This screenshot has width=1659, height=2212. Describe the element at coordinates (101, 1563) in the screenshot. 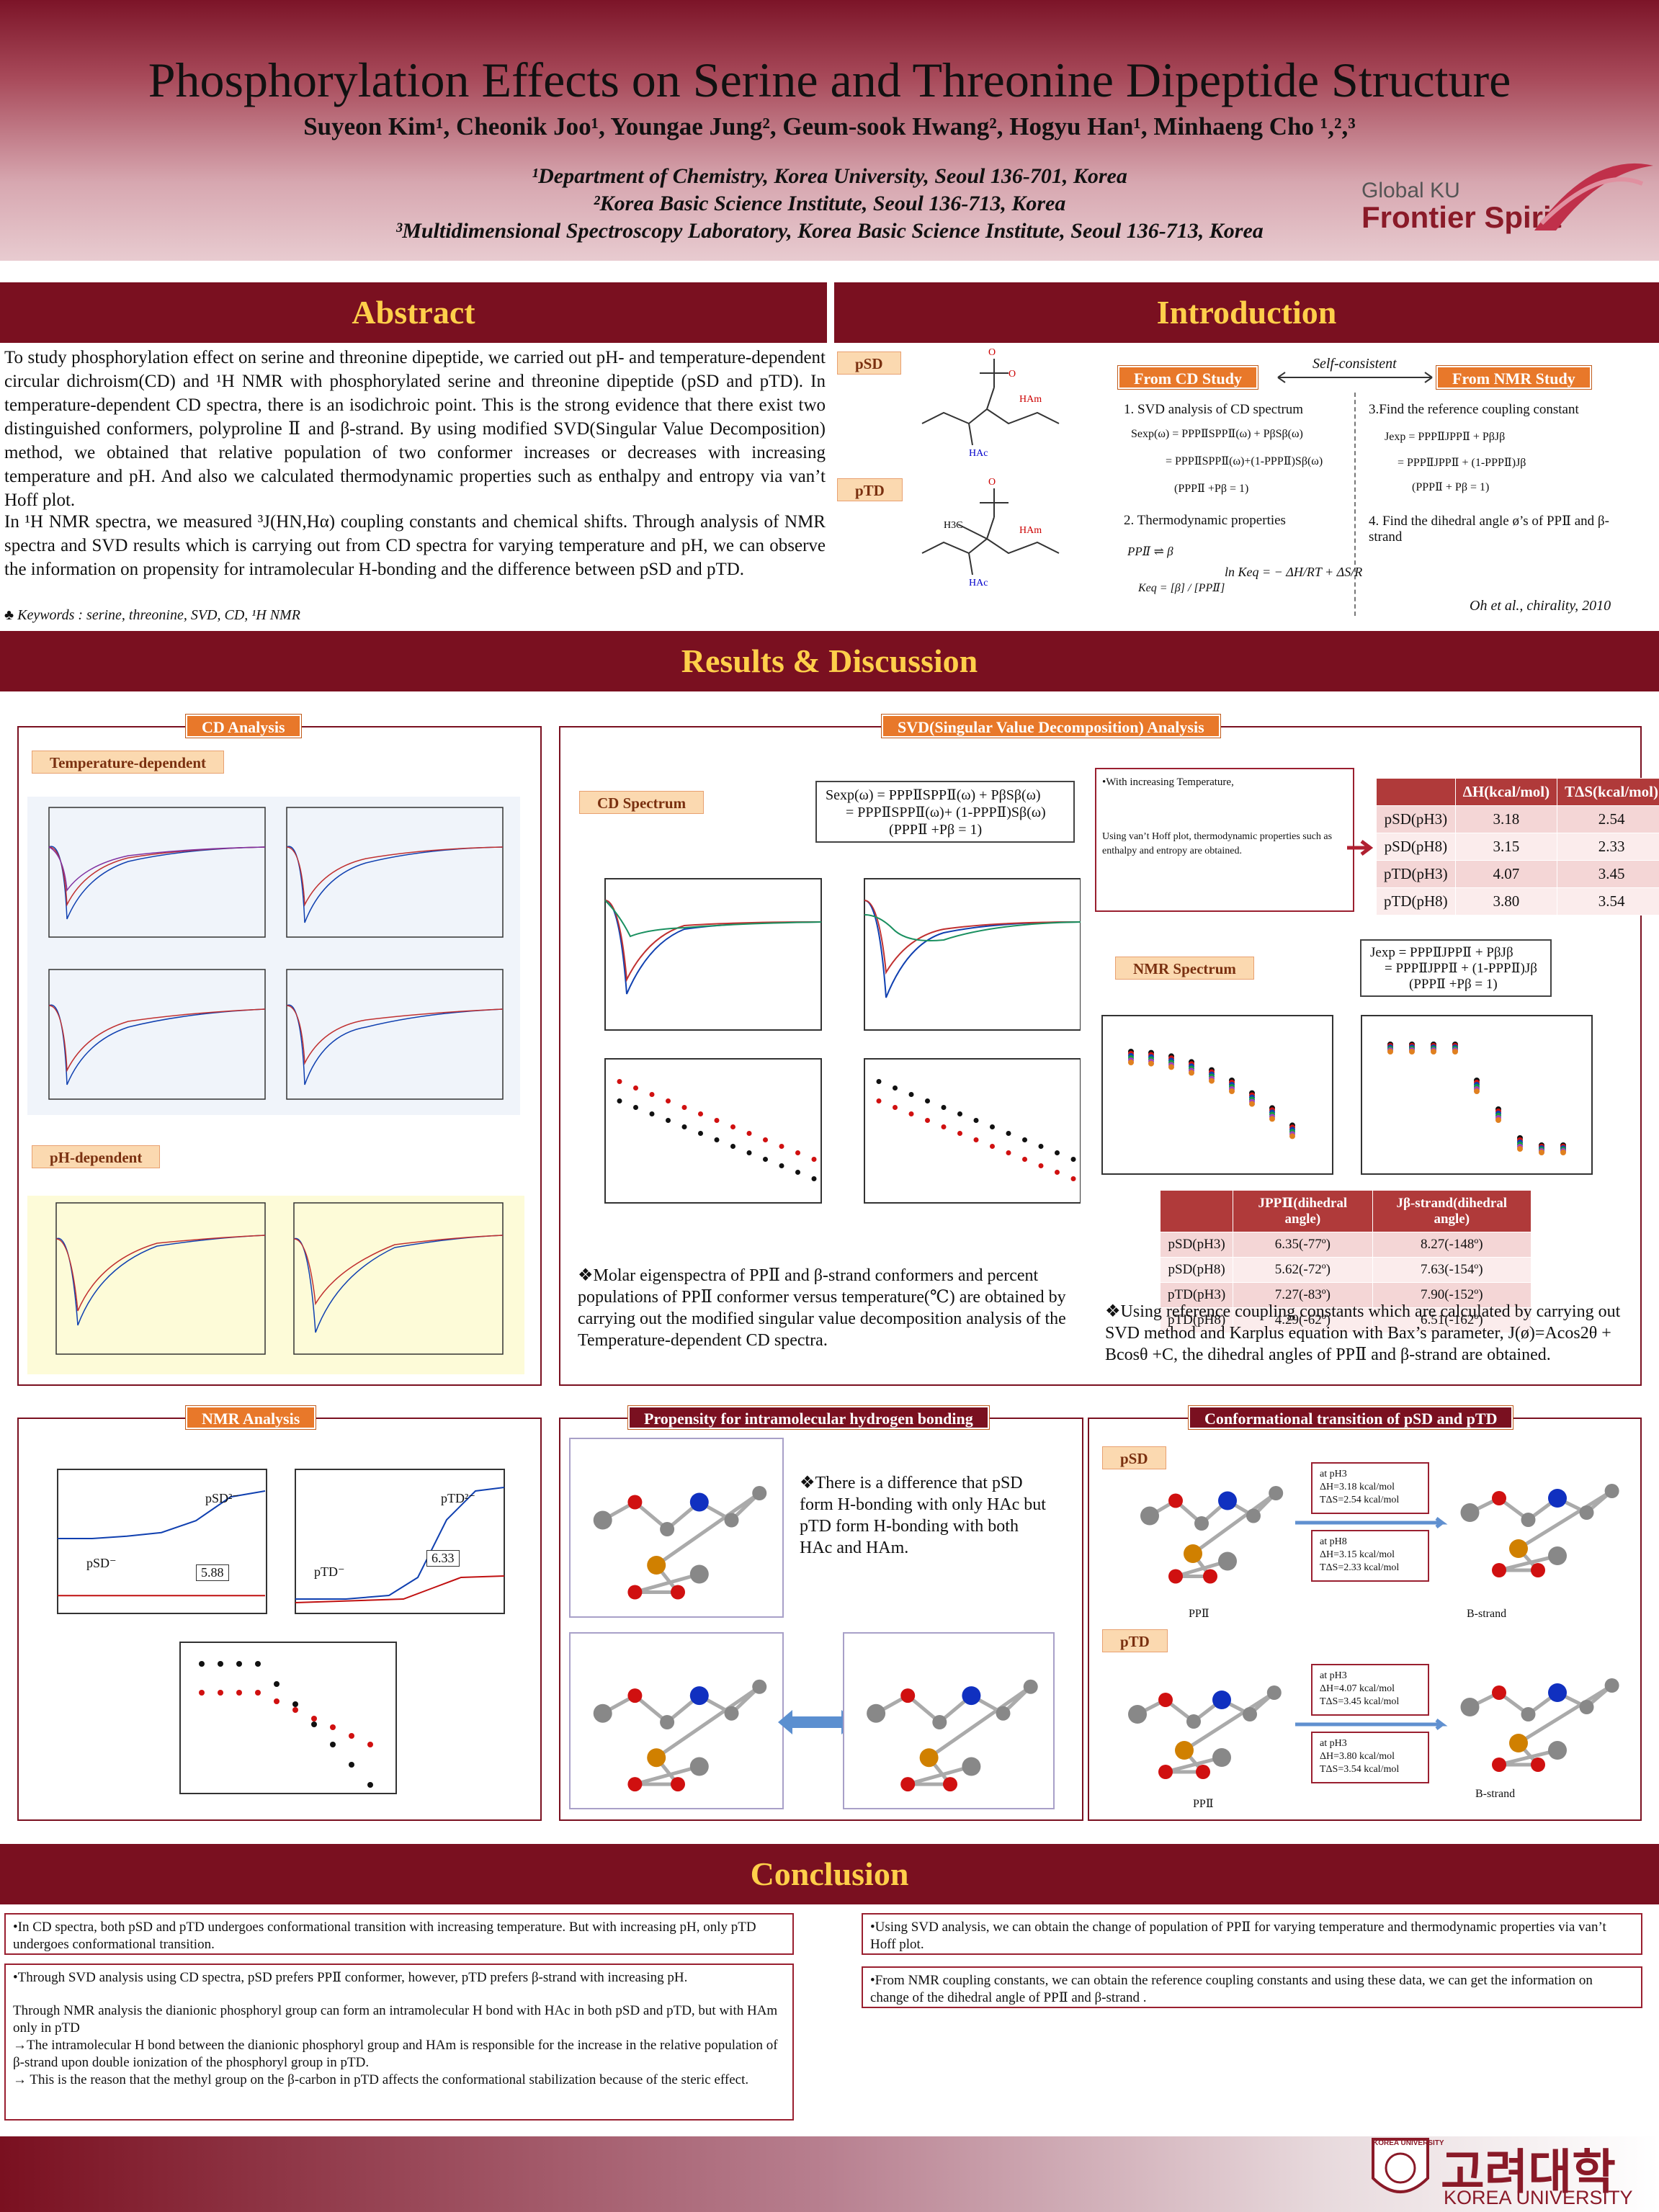

I see `label-psd1: pSD⁻` at that location.